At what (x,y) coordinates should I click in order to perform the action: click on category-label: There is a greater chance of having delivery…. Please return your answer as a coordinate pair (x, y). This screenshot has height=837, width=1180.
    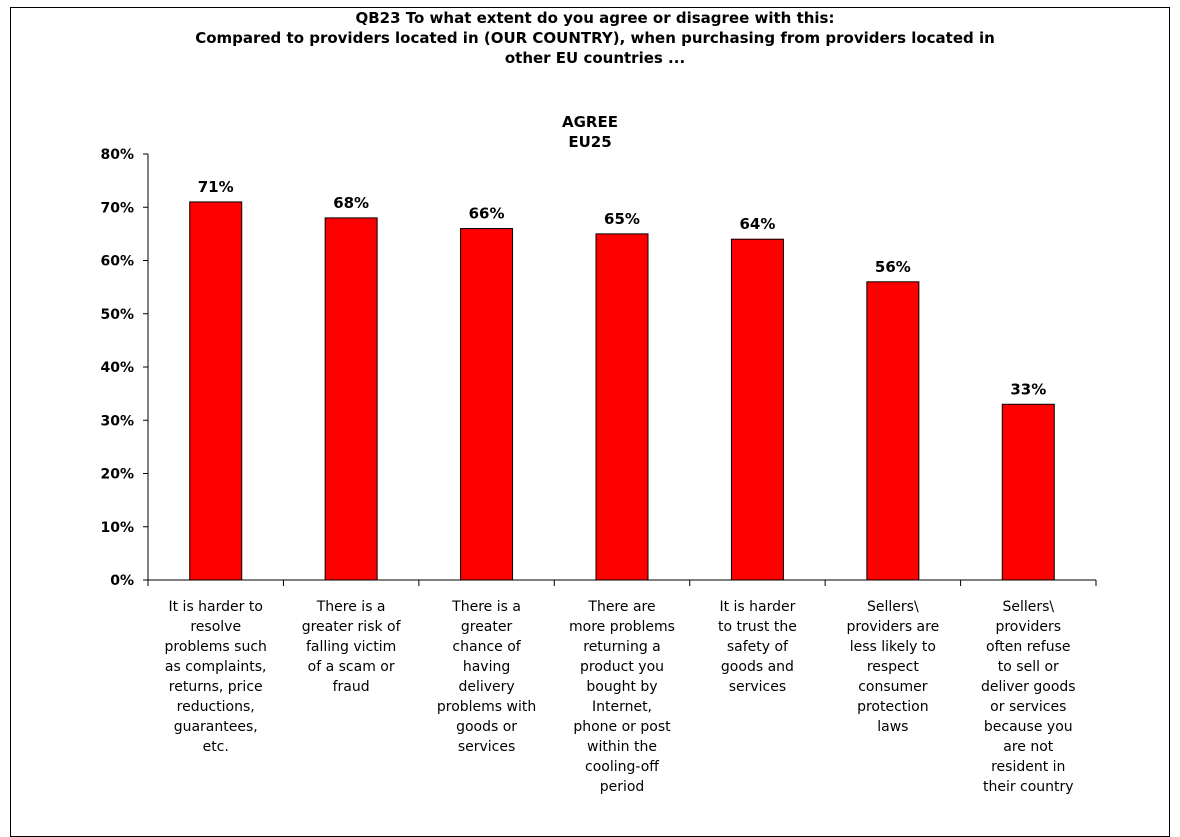
    Looking at the image, I should click on (487, 677).